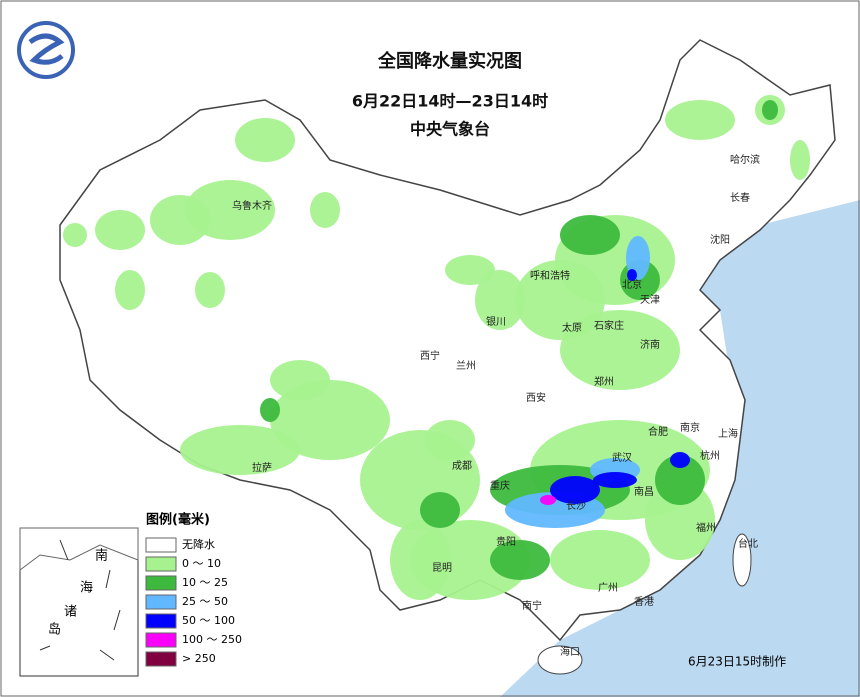 The height and width of the screenshot is (697, 860). I want to click on city: 呼和浩特, so click(550, 276).